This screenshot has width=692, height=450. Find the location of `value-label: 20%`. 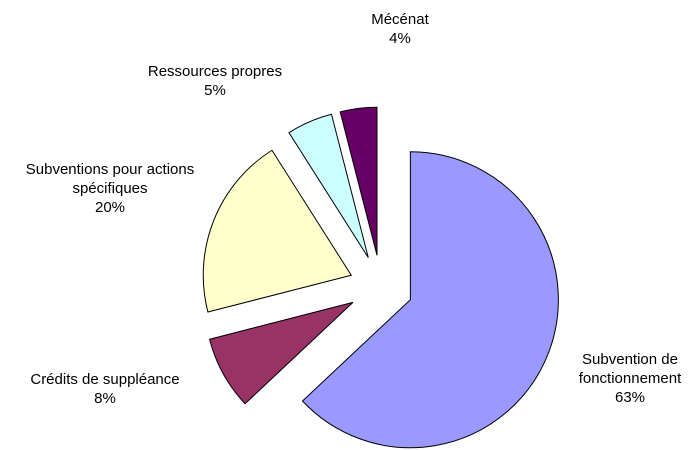

value-label: 20% is located at coordinates (110, 207).